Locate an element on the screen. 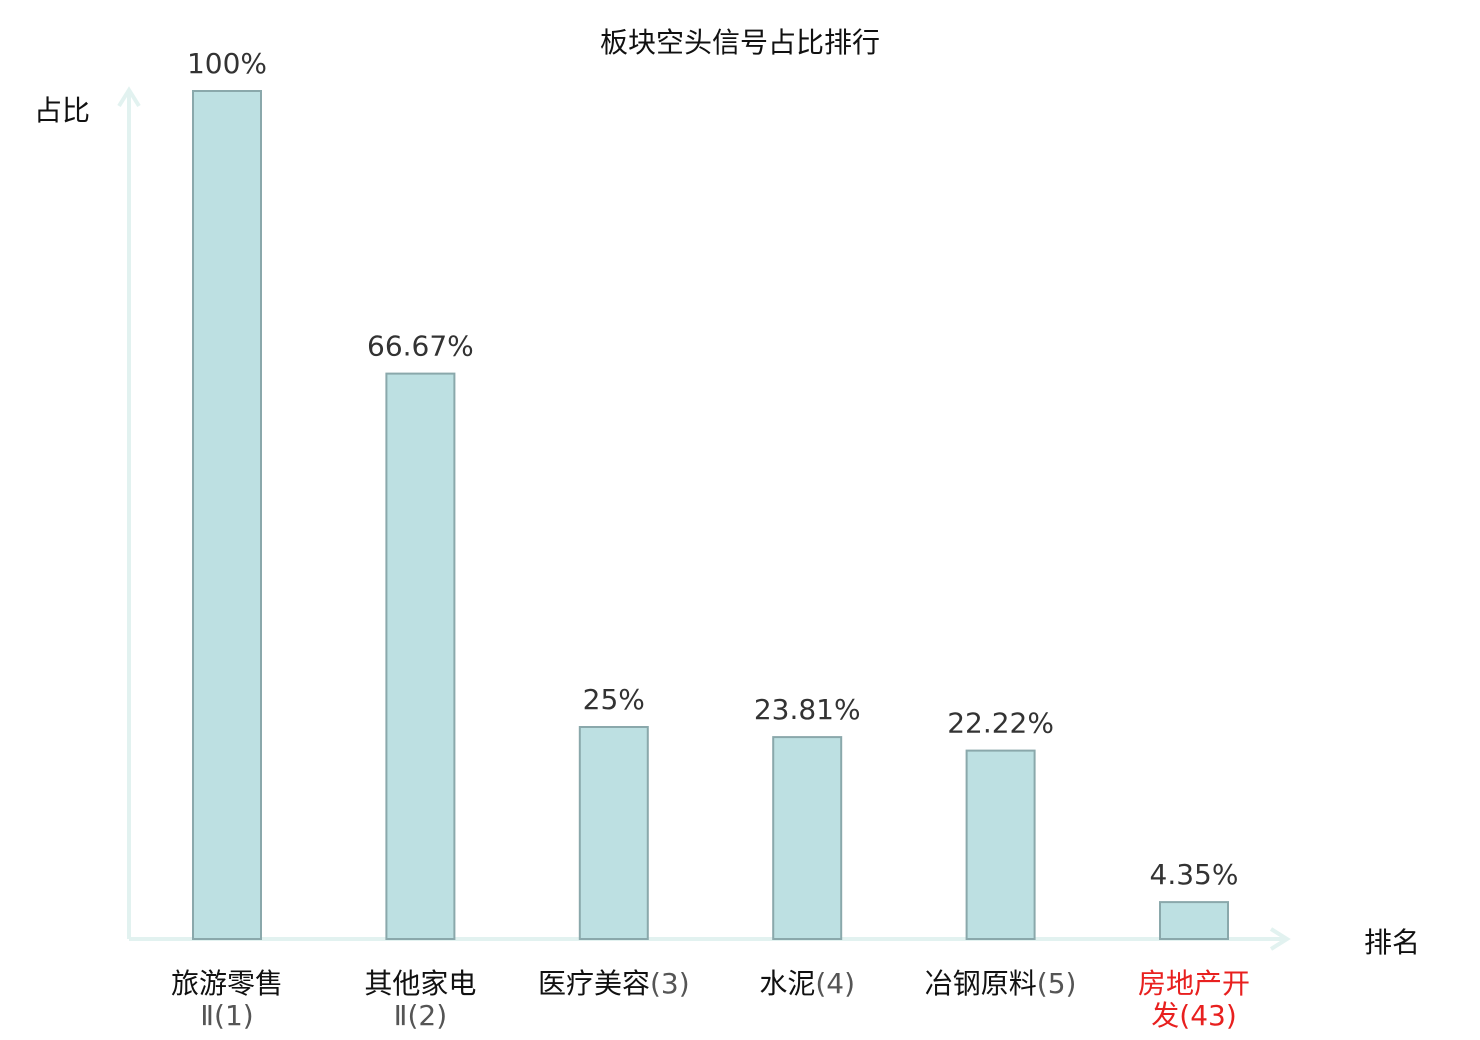 The width and height of the screenshot is (1480, 1040). category-rank: (4) is located at coordinates (835, 983).